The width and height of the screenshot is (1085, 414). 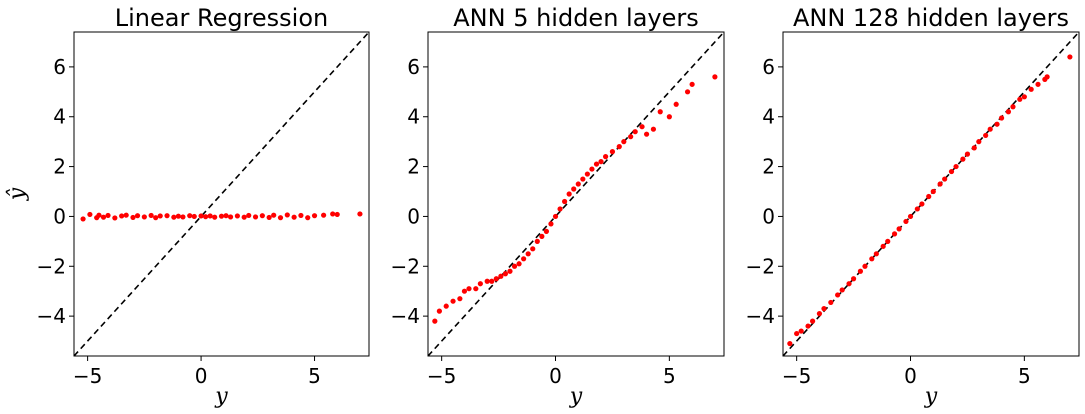 I want to click on x-tick-label: 0, so click(x=201, y=376).